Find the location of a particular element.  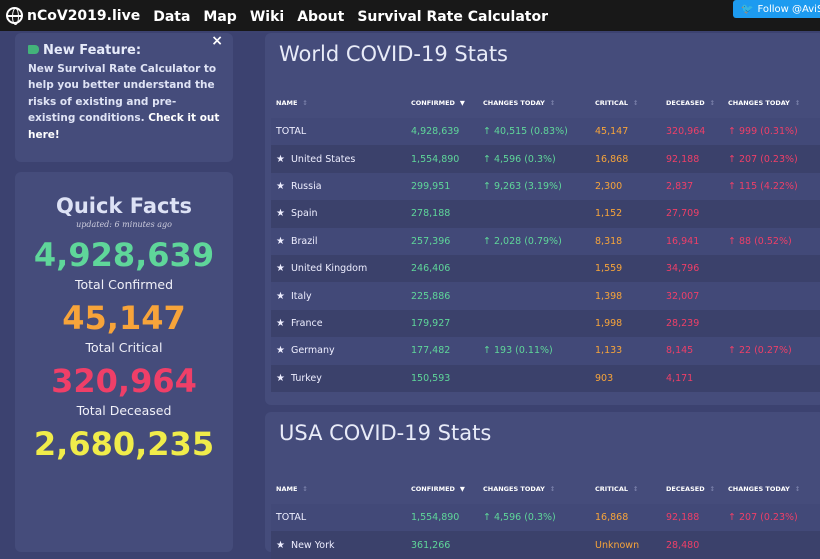

row-name: Spain is located at coordinates (304, 214).